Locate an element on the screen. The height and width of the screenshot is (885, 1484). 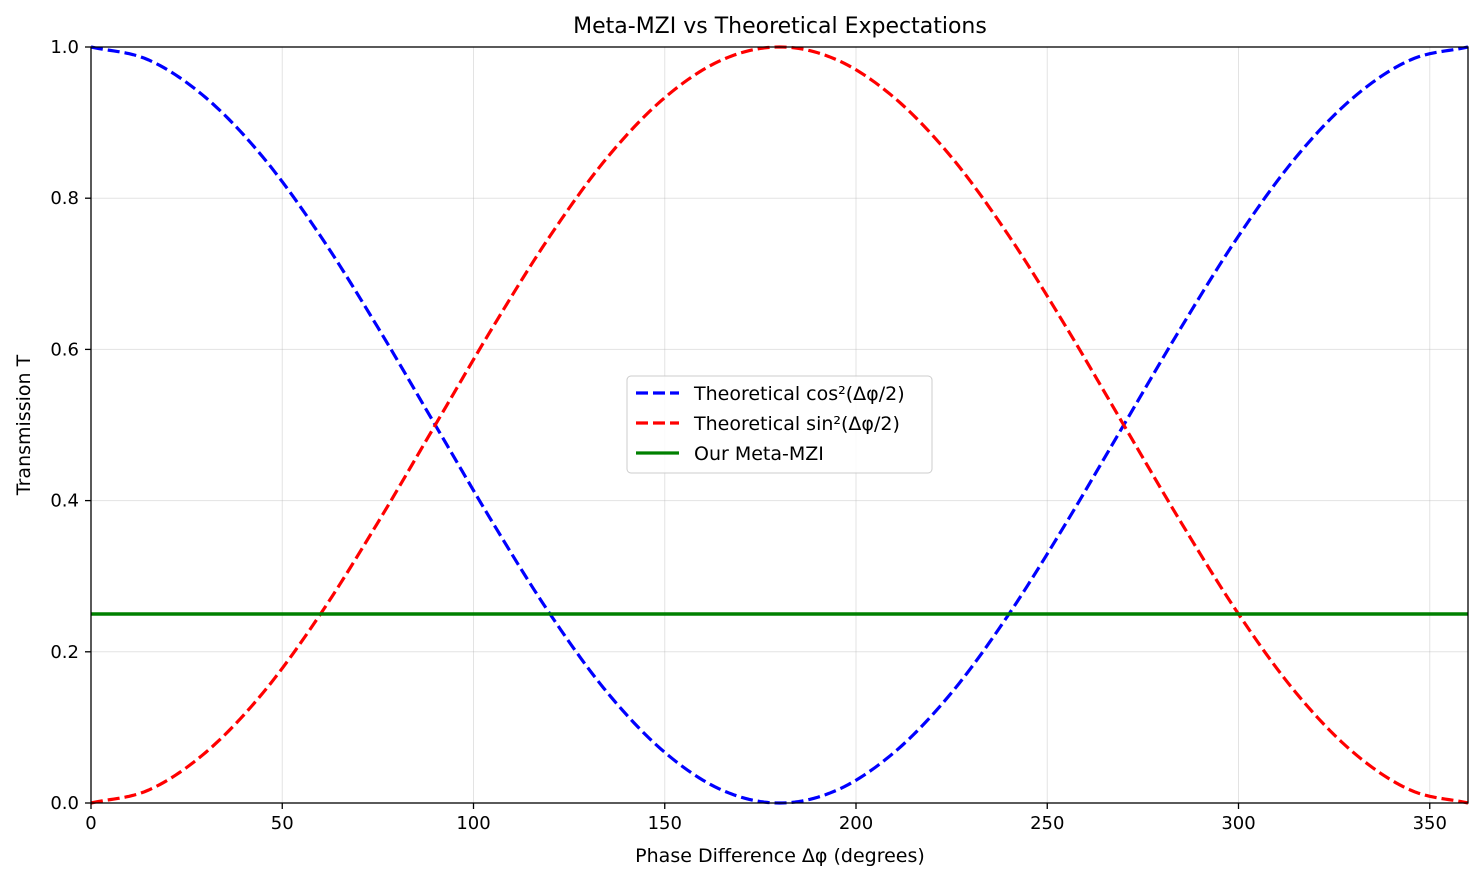
y-tick-label: 0.4 is located at coordinates (64, 501).